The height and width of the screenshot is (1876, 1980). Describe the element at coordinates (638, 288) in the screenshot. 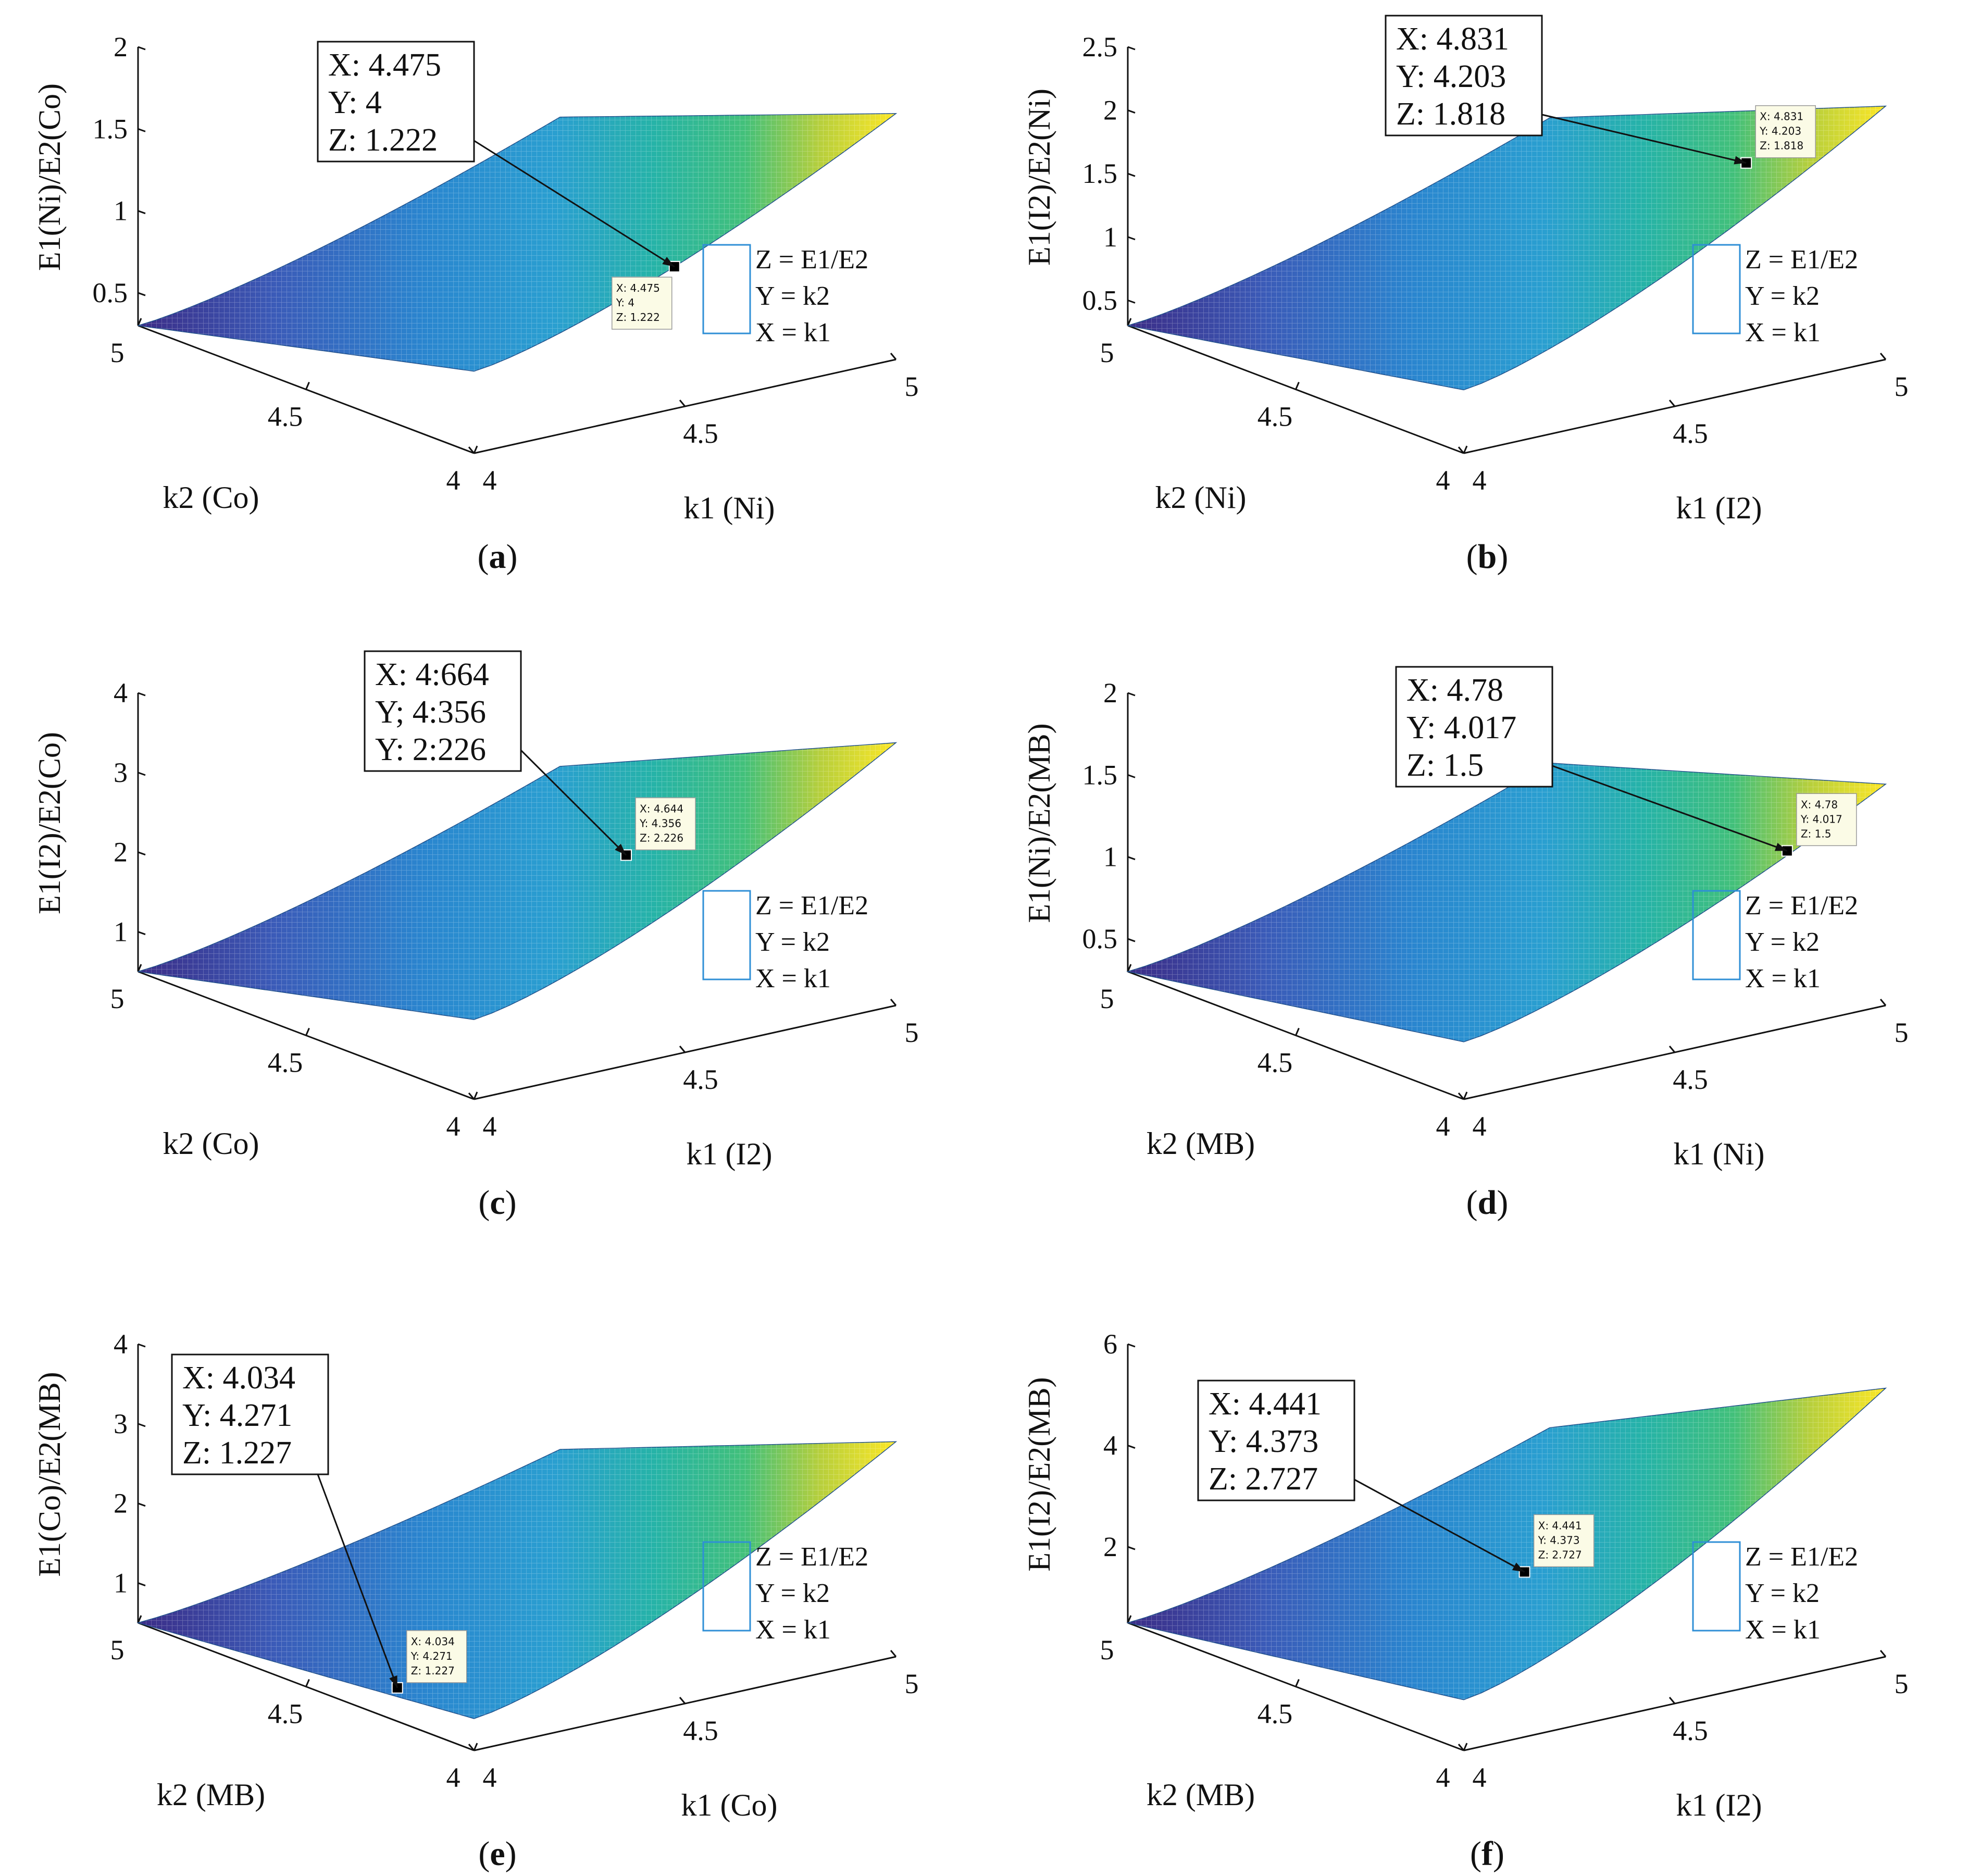

I see `datatip-line: X: 4.475` at that location.